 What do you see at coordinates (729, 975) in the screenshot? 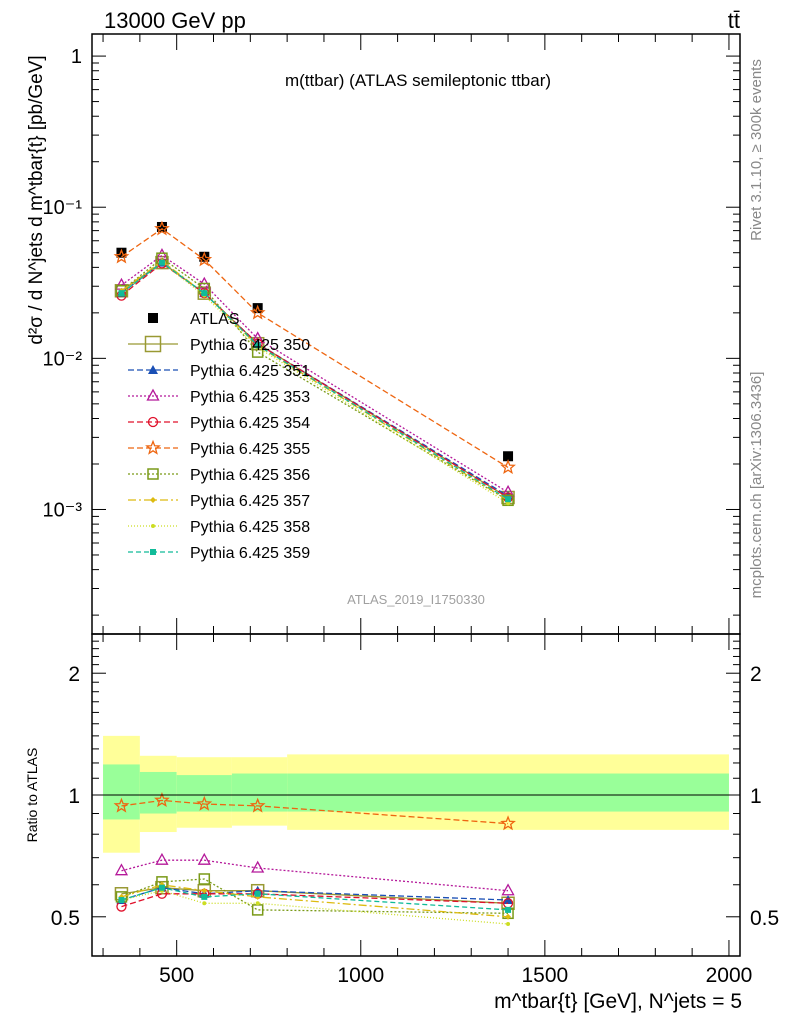
I see `x-tick-label: 2000` at bounding box center [729, 975].